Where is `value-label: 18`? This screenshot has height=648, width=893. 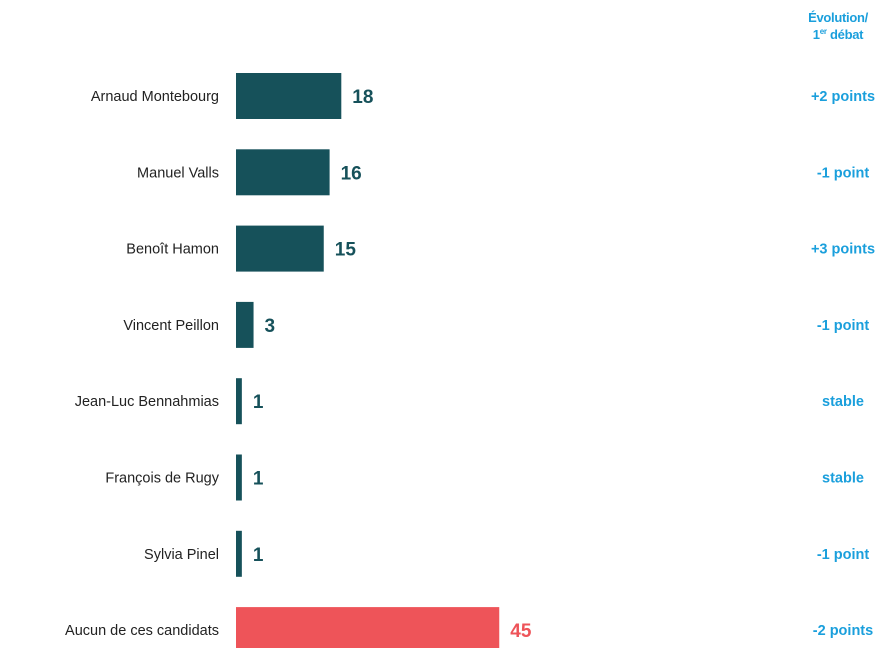 value-label: 18 is located at coordinates (362, 97).